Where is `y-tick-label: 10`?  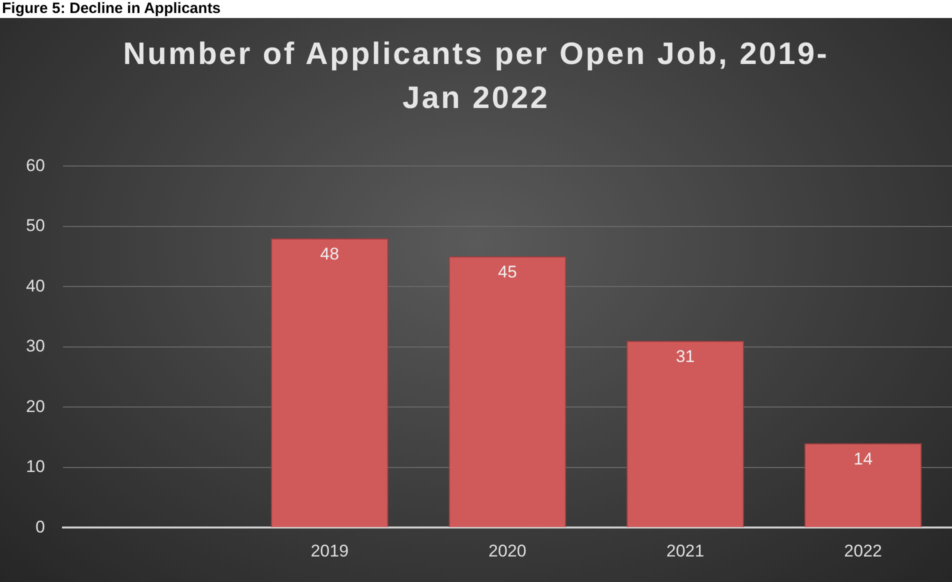 y-tick-label: 10 is located at coordinates (35, 466).